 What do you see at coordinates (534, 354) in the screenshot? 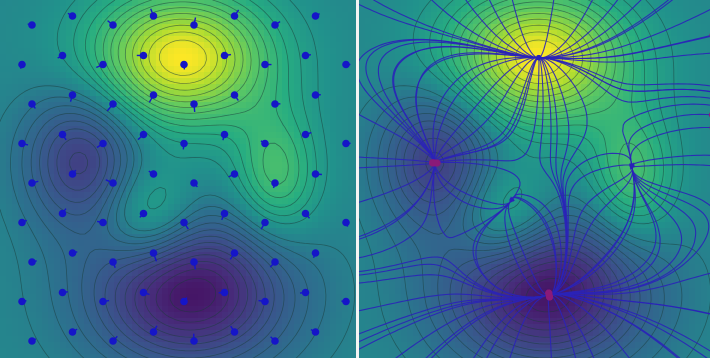
I see `caption-text` at bounding box center [534, 354].